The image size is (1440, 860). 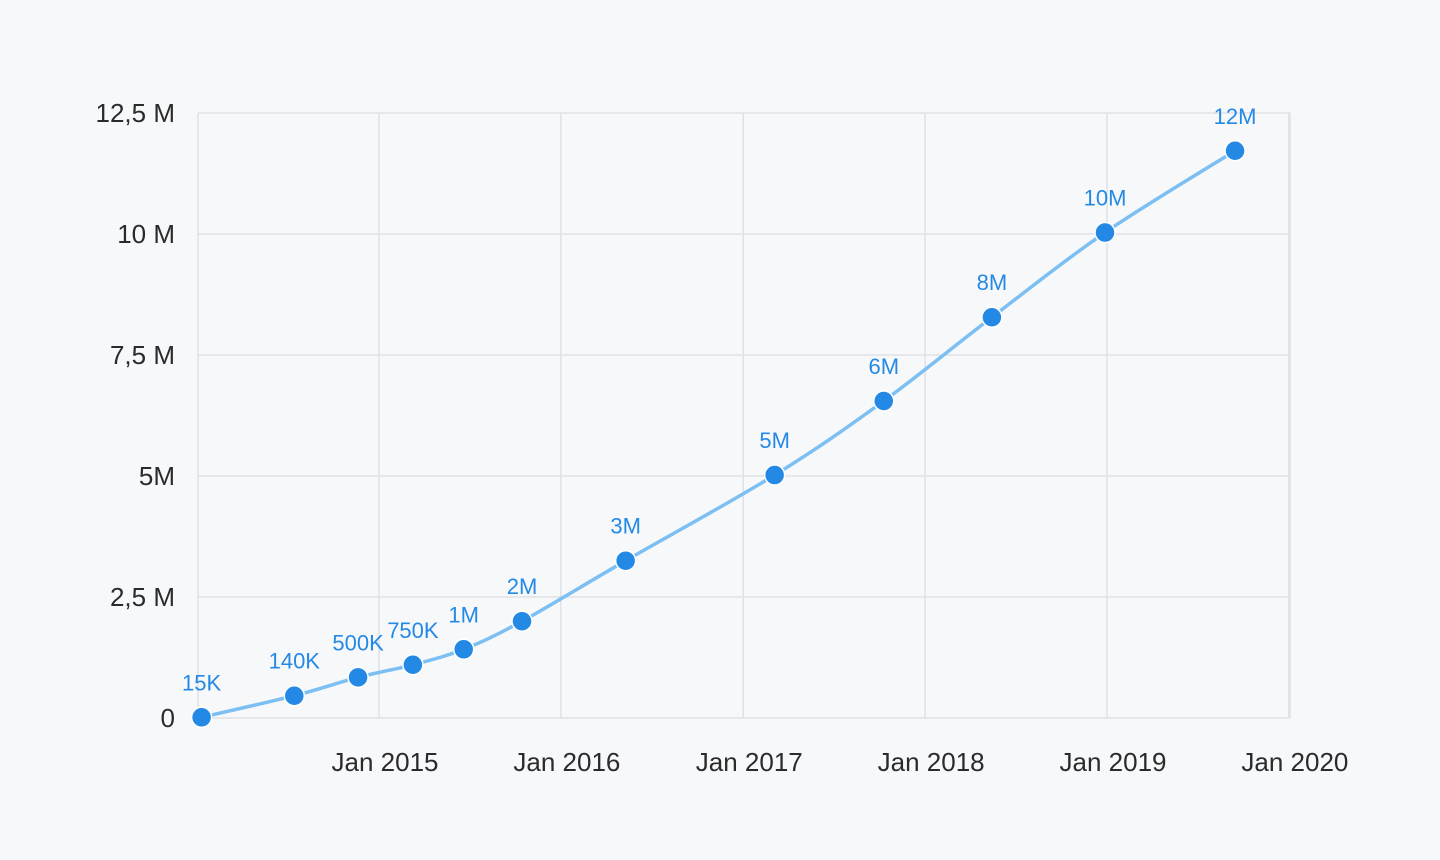 I want to click on y-tick-label: 12,5 M, so click(x=136, y=113).